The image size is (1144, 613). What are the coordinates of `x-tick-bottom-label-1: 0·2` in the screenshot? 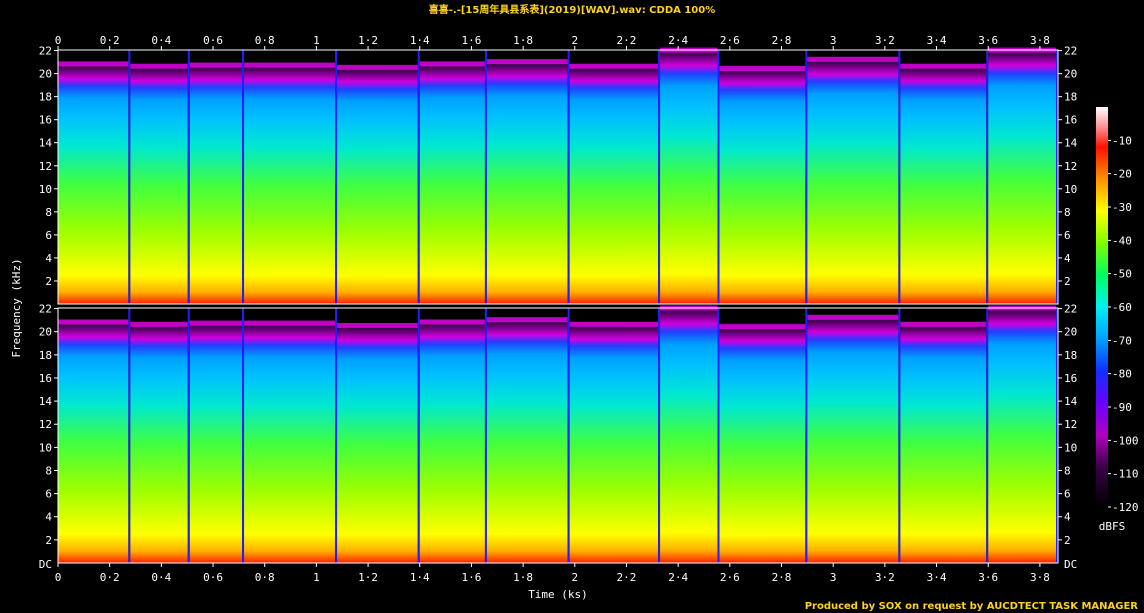 It's located at (110, 577).